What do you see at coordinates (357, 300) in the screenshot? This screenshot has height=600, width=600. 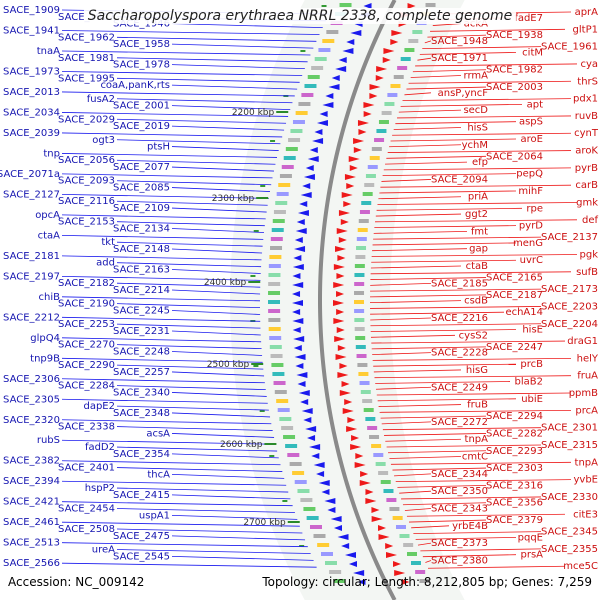 I see `genome-backbone` at bounding box center [357, 300].